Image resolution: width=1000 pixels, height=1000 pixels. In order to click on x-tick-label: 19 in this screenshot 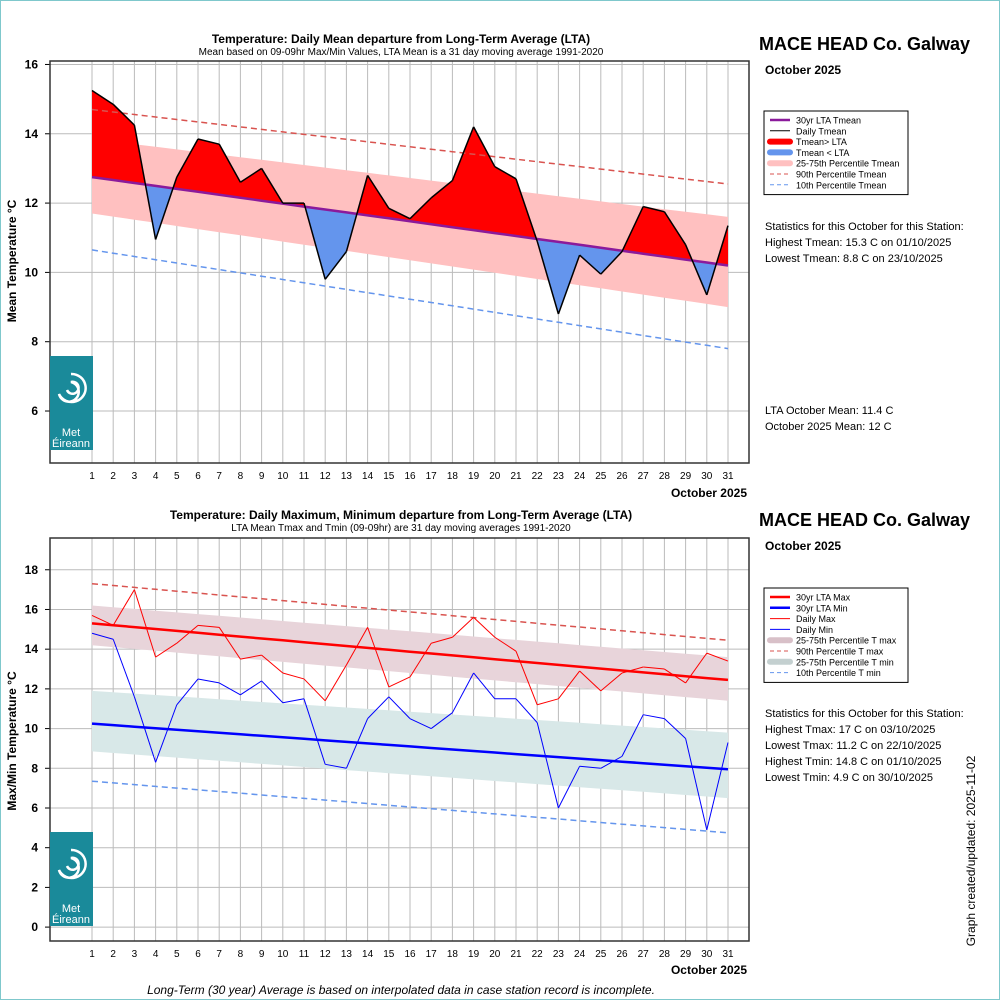, I will do `click(474, 954)`.